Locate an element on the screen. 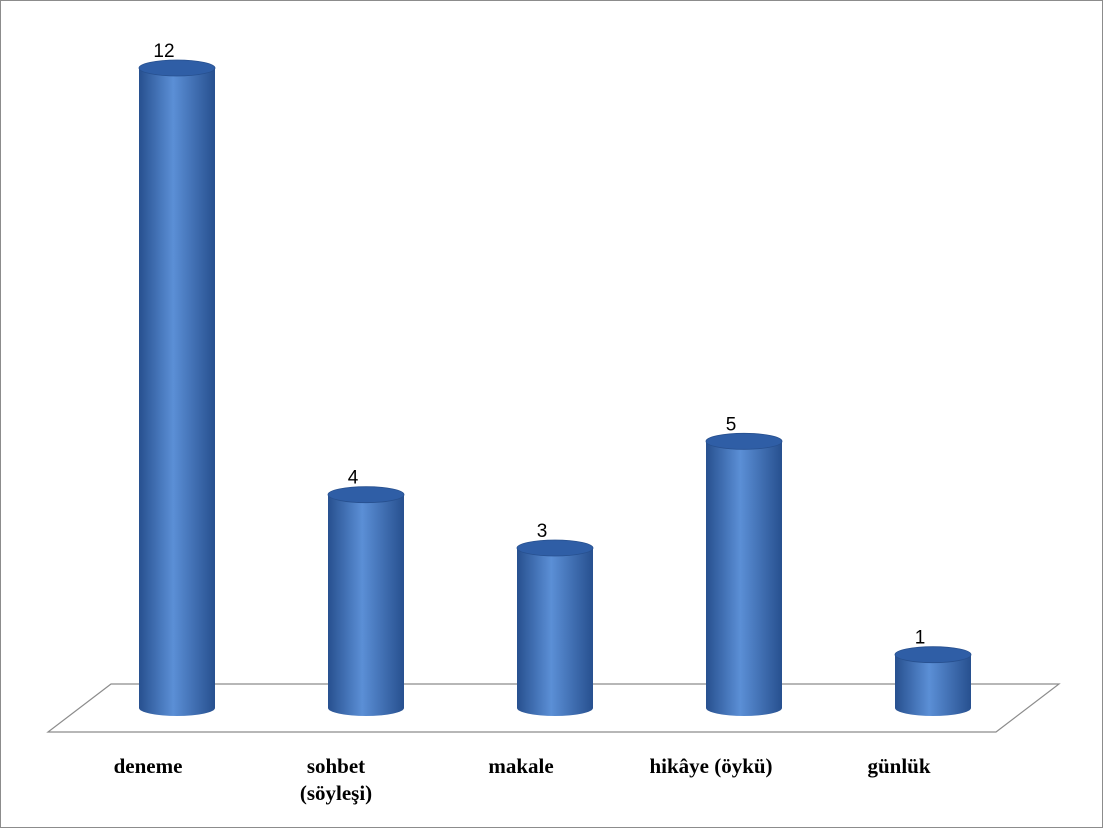 The image size is (1103, 828). data-label: 1 is located at coordinates (920, 638).